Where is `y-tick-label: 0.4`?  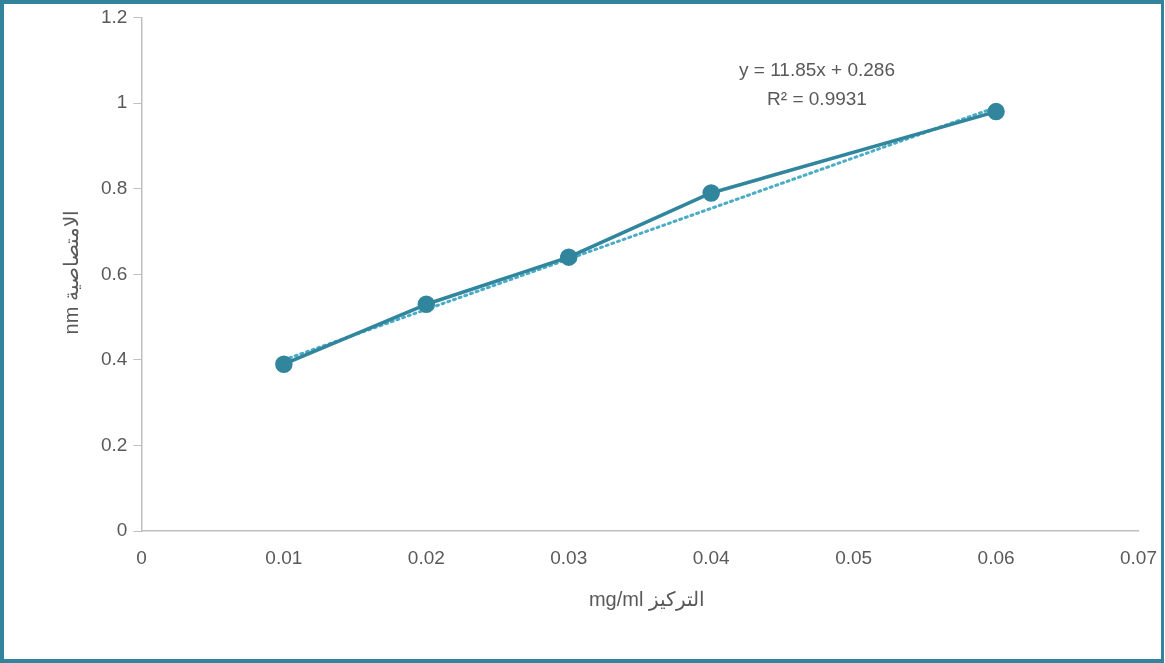 y-tick-label: 0.4 is located at coordinates (114, 359).